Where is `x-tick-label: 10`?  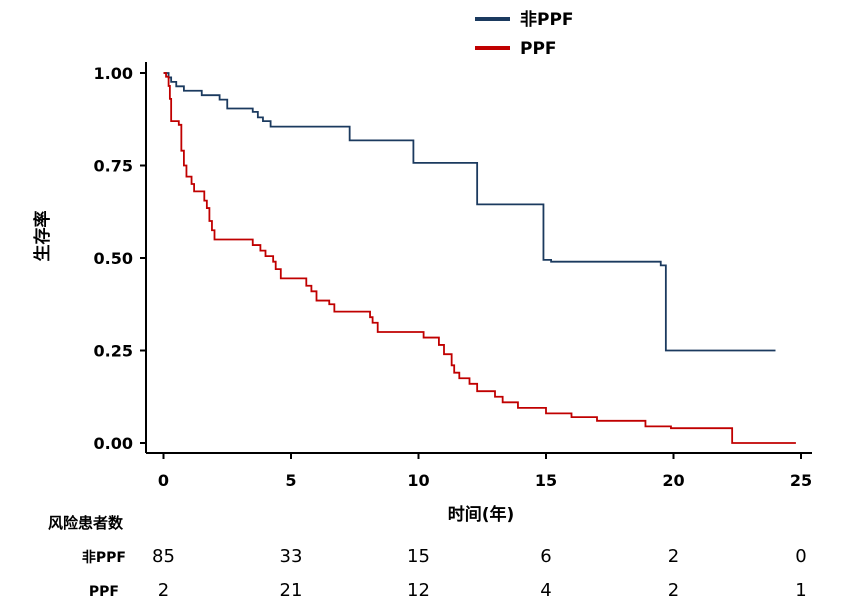 x-tick-label: 10 is located at coordinates (418, 480).